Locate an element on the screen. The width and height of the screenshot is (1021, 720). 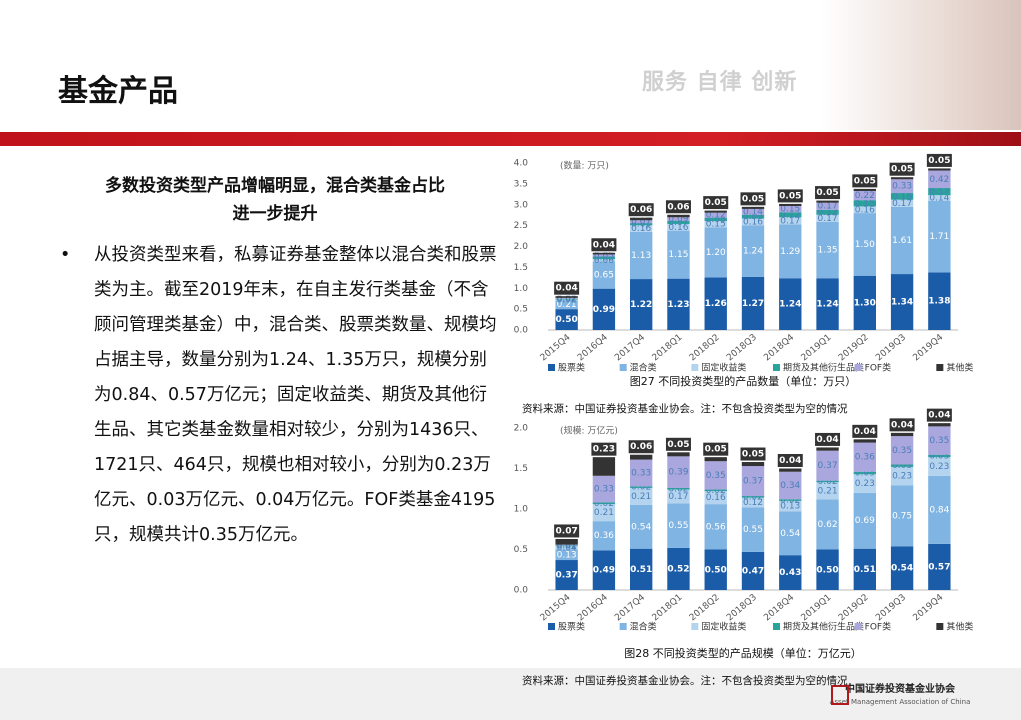
slogan: 服务 自律 创新 is located at coordinates (720, 82).